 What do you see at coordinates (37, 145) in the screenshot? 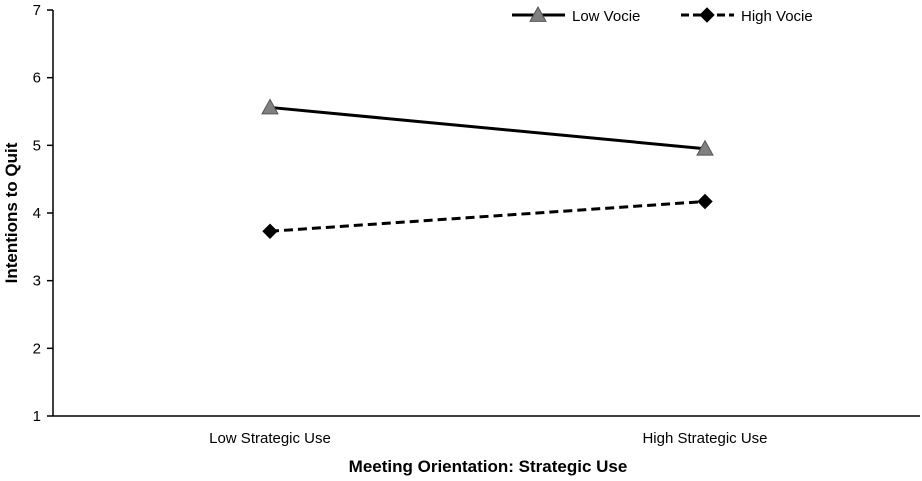
I see `y-tick-label: 5` at bounding box center [37, 145].